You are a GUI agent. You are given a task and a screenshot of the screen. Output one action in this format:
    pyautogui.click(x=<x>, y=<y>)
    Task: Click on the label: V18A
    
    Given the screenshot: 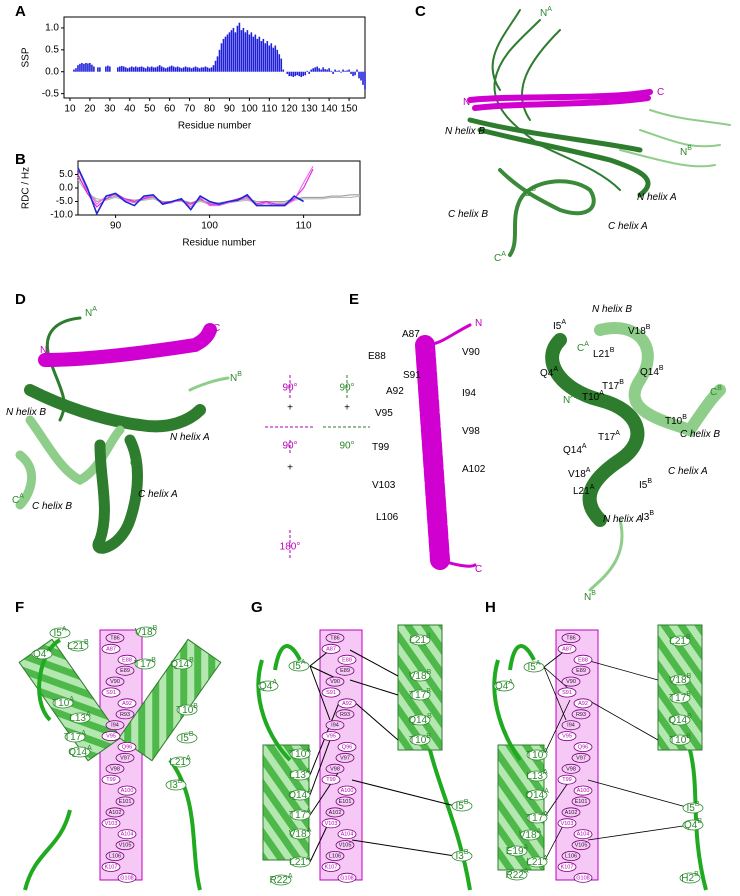 What is the action you would take?
    pyautogui.click(x=579, y=473)
    